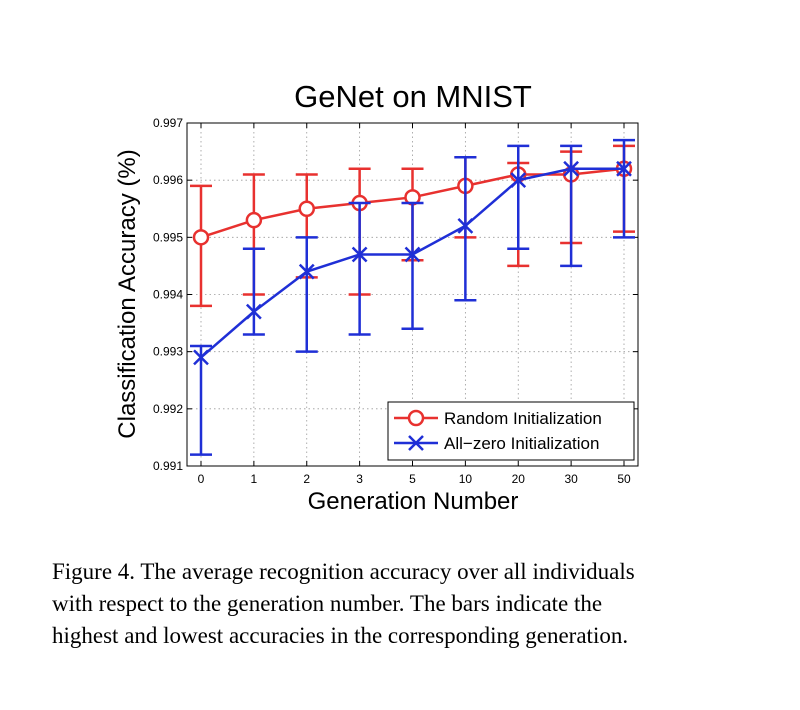  Describe the element at coordinates (523, 418) in the screenshot. I see `legend-random-init-label: Random Initialization` at that location.